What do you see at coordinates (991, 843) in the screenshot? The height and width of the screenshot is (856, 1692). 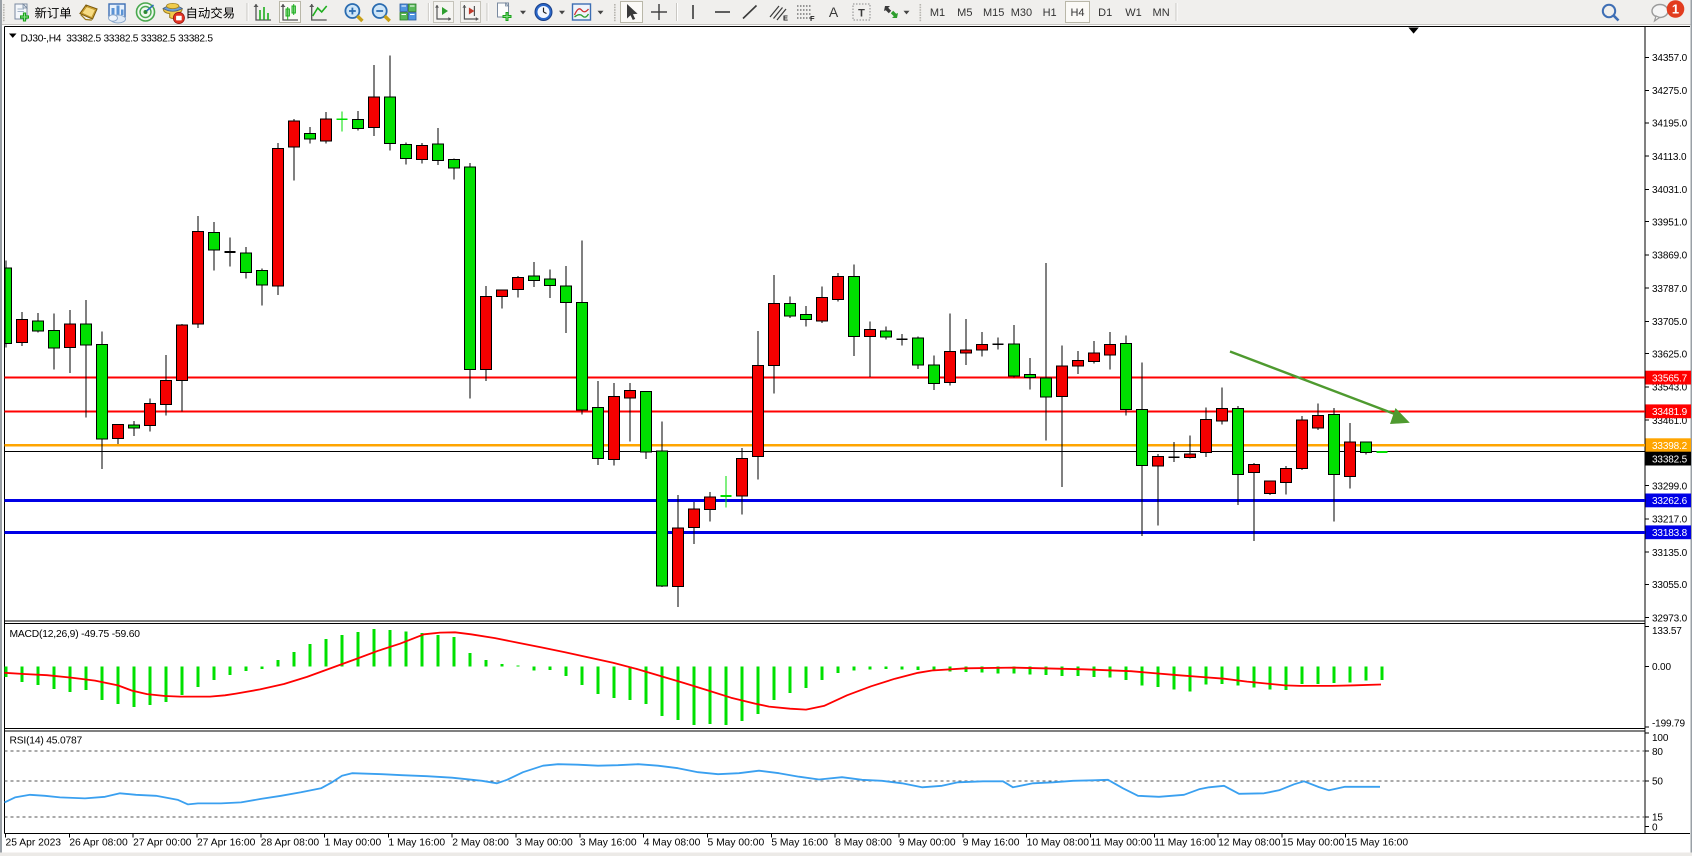 I see `svg-text: 9 May 16:00` at bounding box center [991, 843].